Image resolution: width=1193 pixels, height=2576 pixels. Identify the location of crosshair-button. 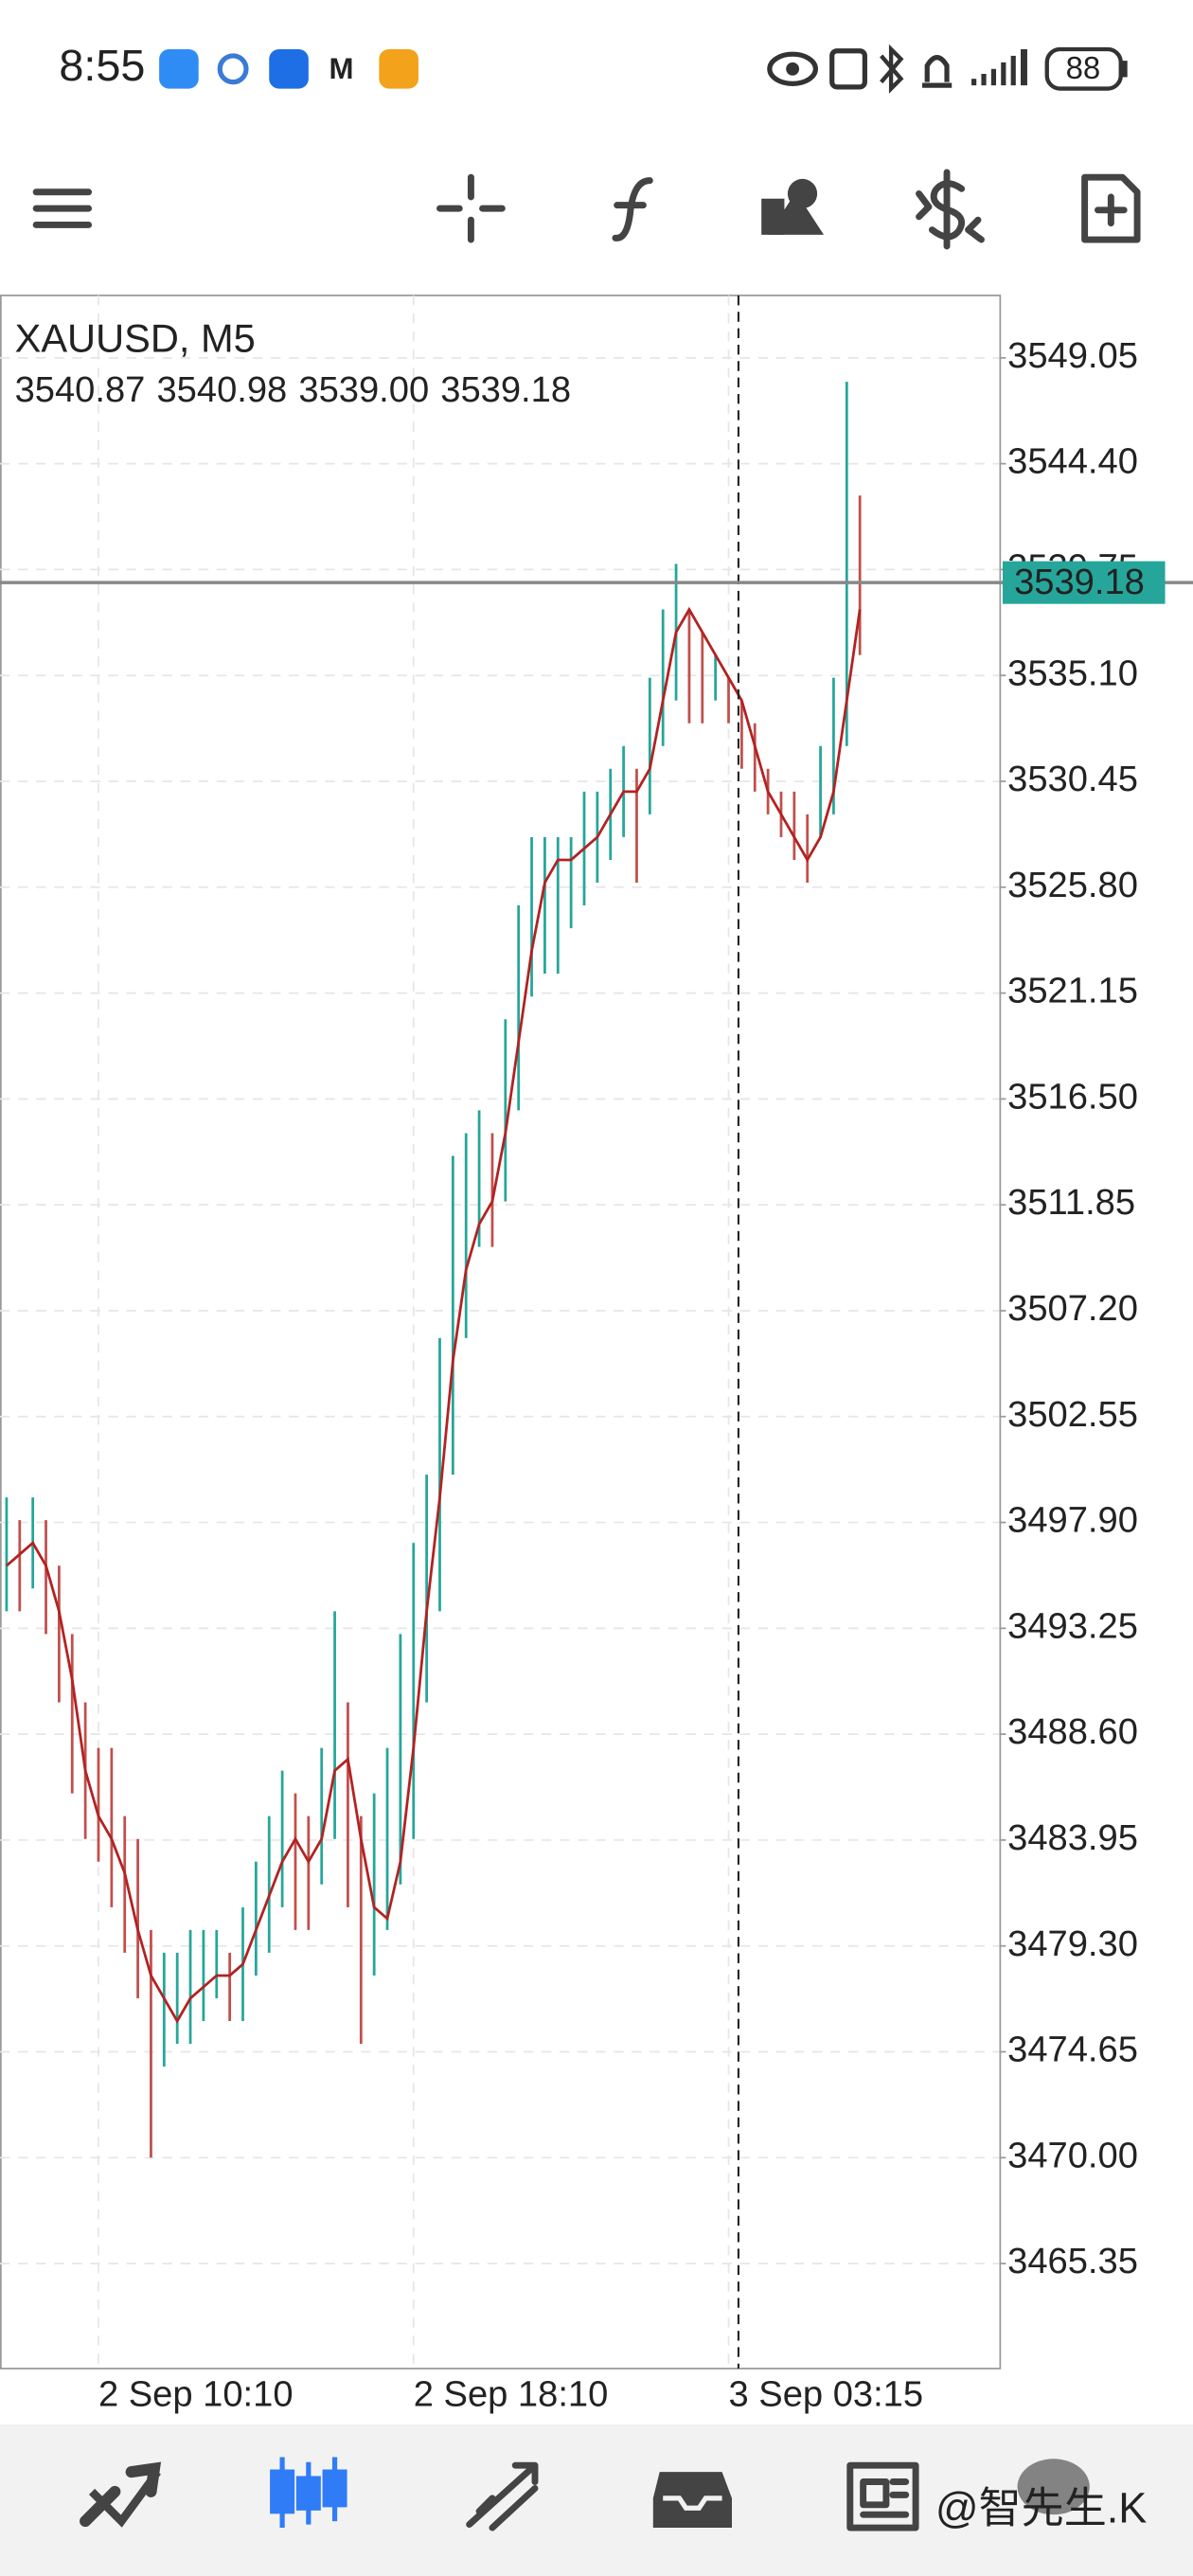
(471, 208).